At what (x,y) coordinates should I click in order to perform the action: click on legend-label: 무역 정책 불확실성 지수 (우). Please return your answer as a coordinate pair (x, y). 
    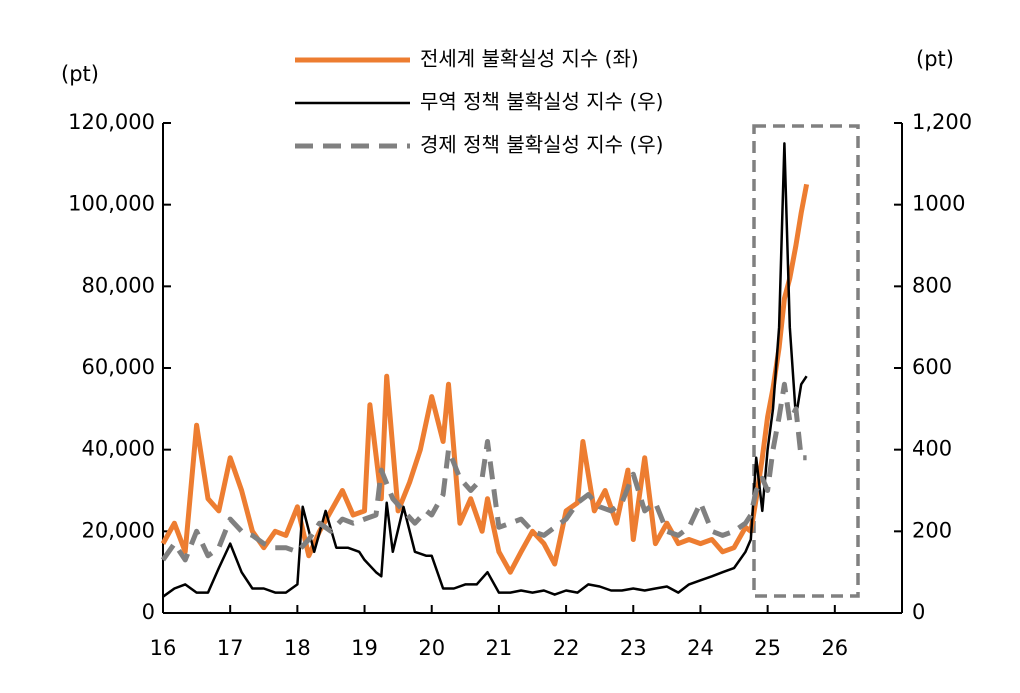
    Looking at the image, I should click on (541, 102).